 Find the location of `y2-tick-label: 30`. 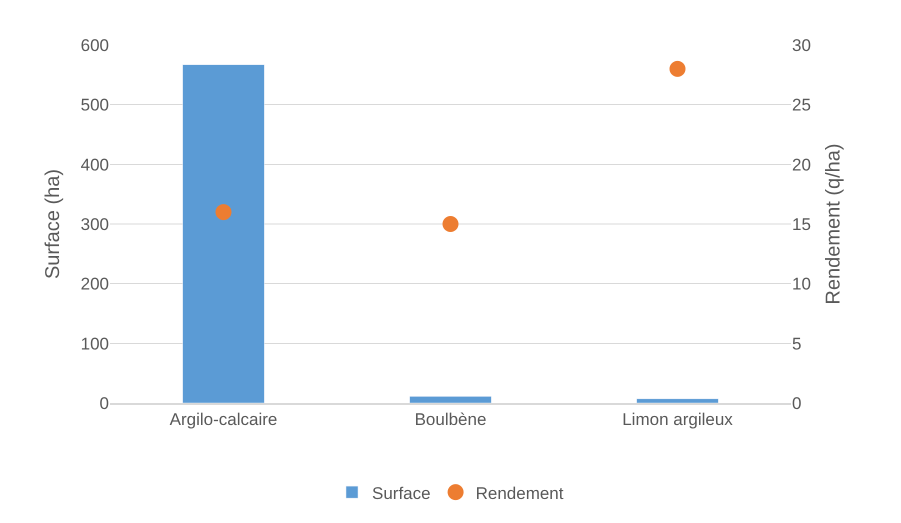

y2-tick-label: 30 is located at coordinates (801, 45).